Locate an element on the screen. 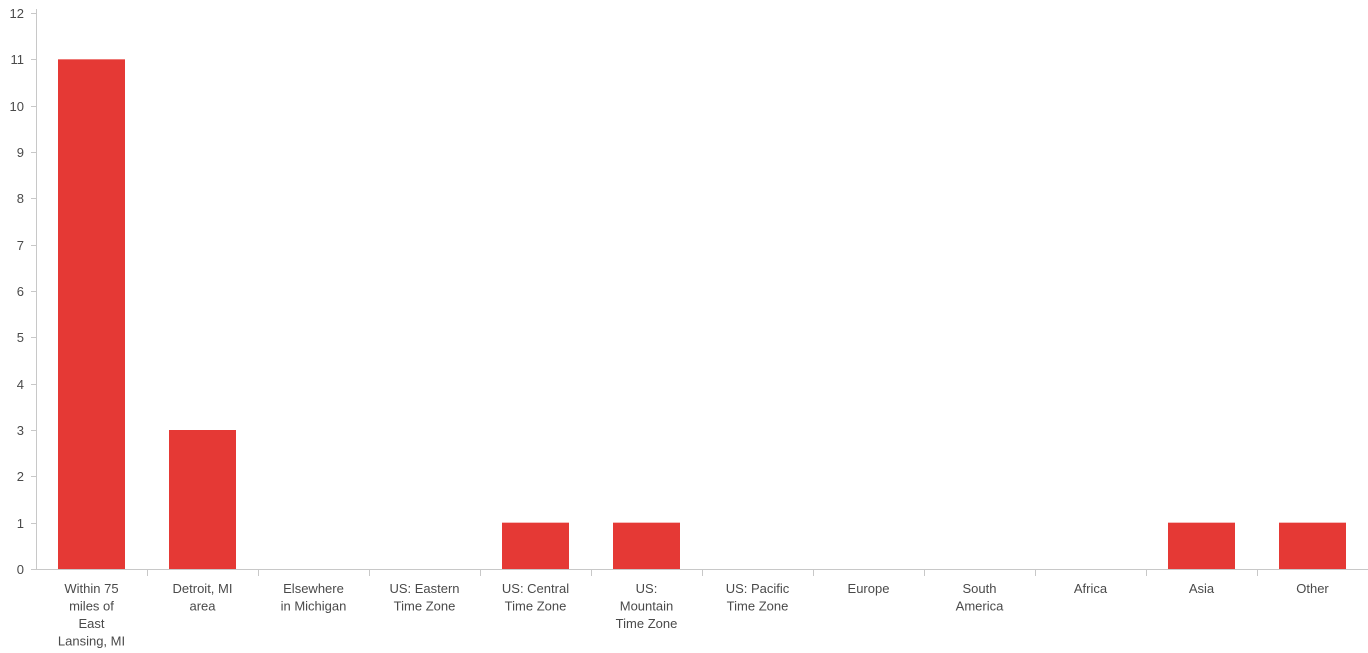  x-category-label: US: Central Time Zone is located at coordinates (535, 597).